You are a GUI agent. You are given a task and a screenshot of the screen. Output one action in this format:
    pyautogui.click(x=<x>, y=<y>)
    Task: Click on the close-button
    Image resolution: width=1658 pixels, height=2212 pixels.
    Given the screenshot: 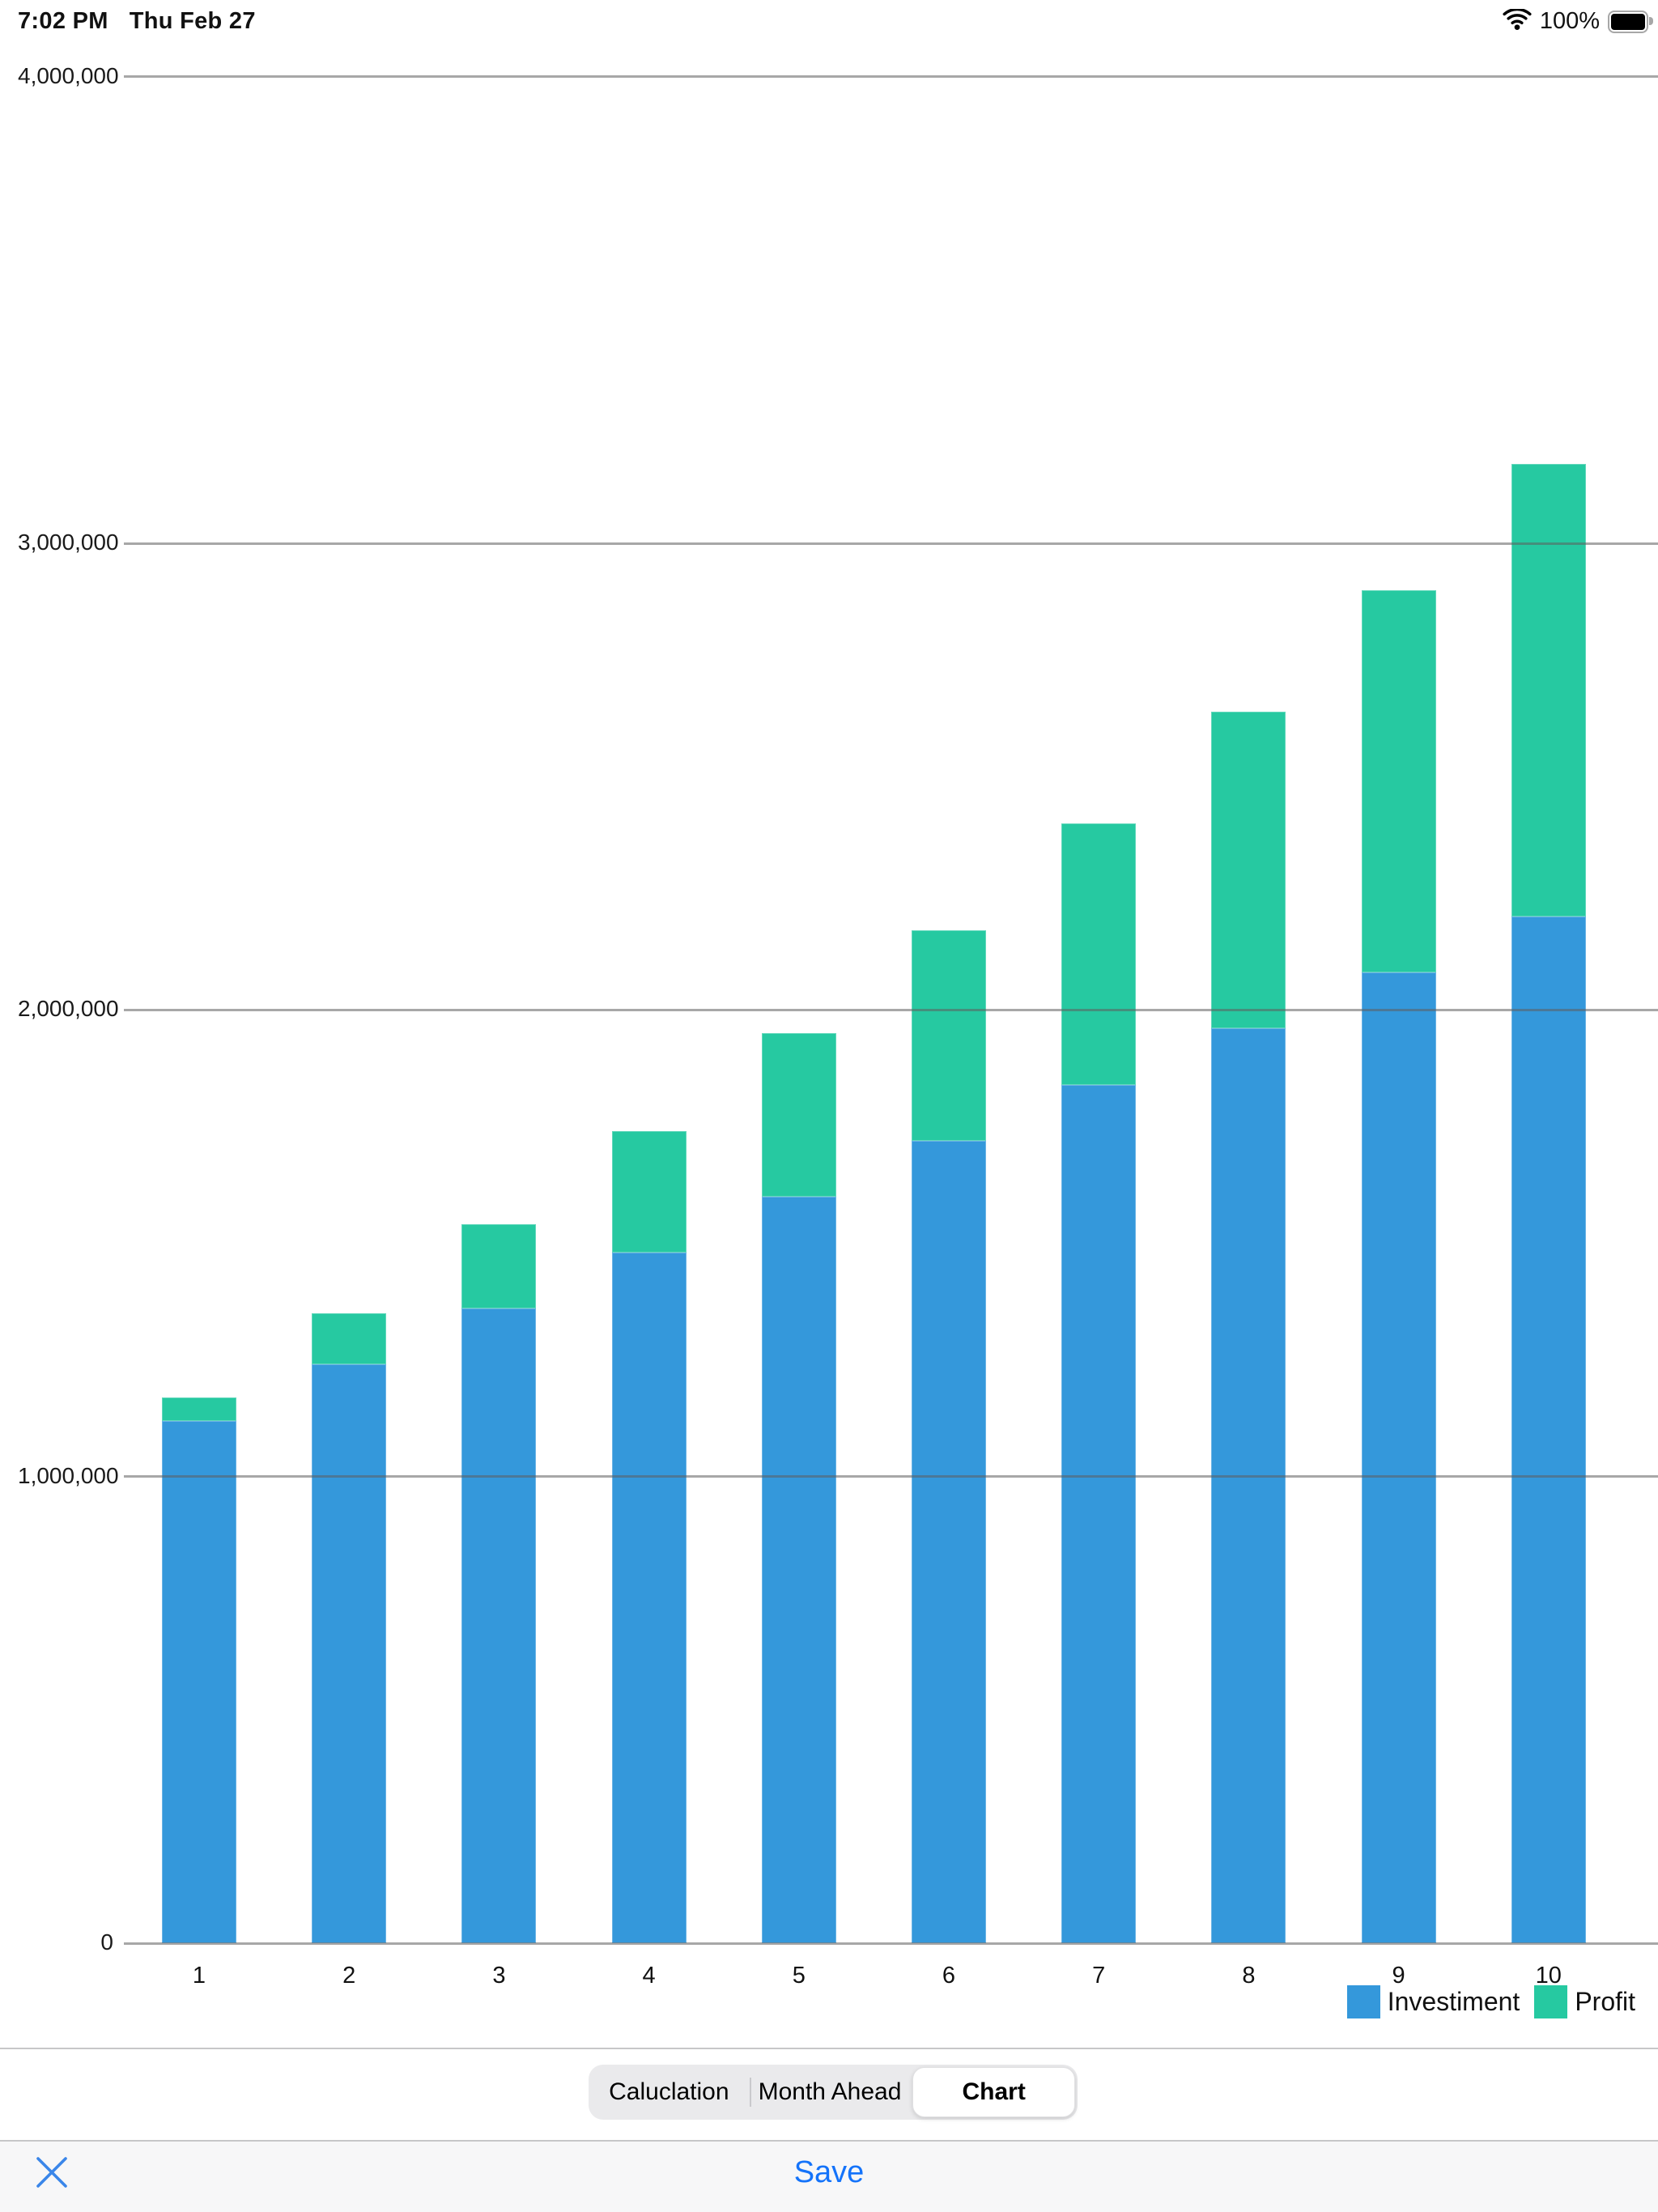 What is the action you would take?
    pyautogui.click(x=51, y=2172)
    